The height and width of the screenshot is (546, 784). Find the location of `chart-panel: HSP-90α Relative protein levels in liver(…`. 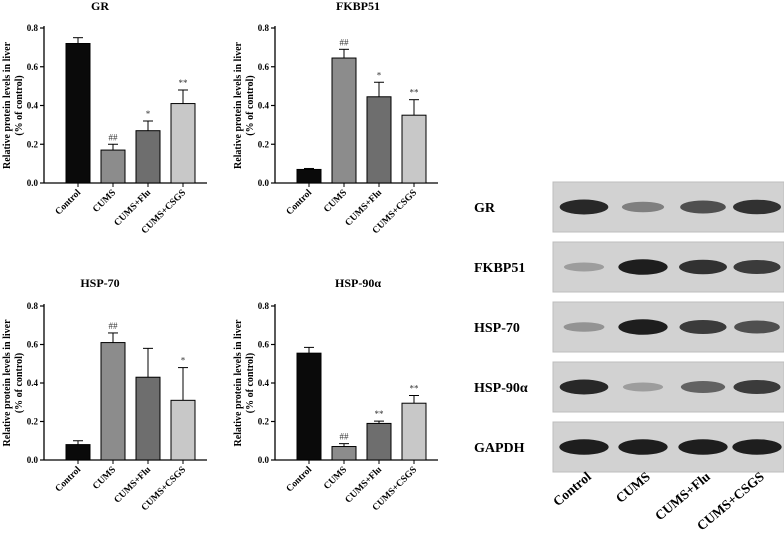

chart-panel: HSP-90α Relative protein levels in liver(… is located at coordinates (335, 394).